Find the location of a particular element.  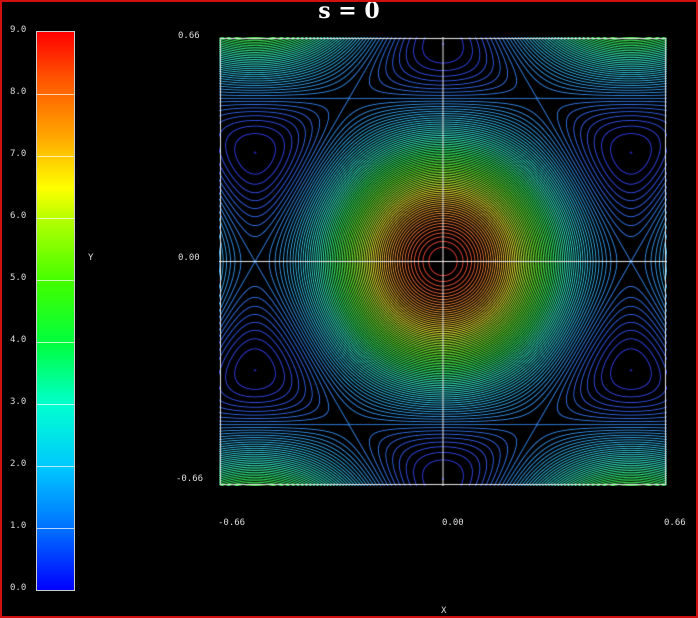

y-tick-label: 0.66 is located at coordinates (189, 36).